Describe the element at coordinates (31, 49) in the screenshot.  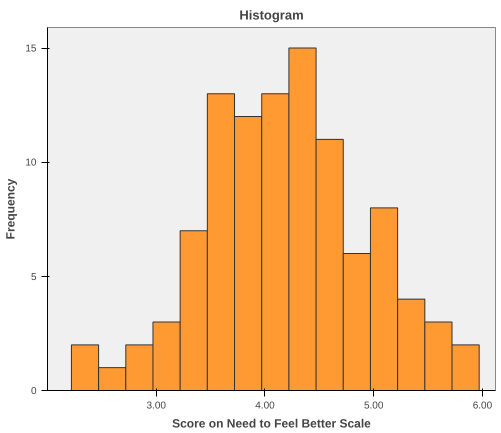
I see `y-tick-label: 15` at that location.